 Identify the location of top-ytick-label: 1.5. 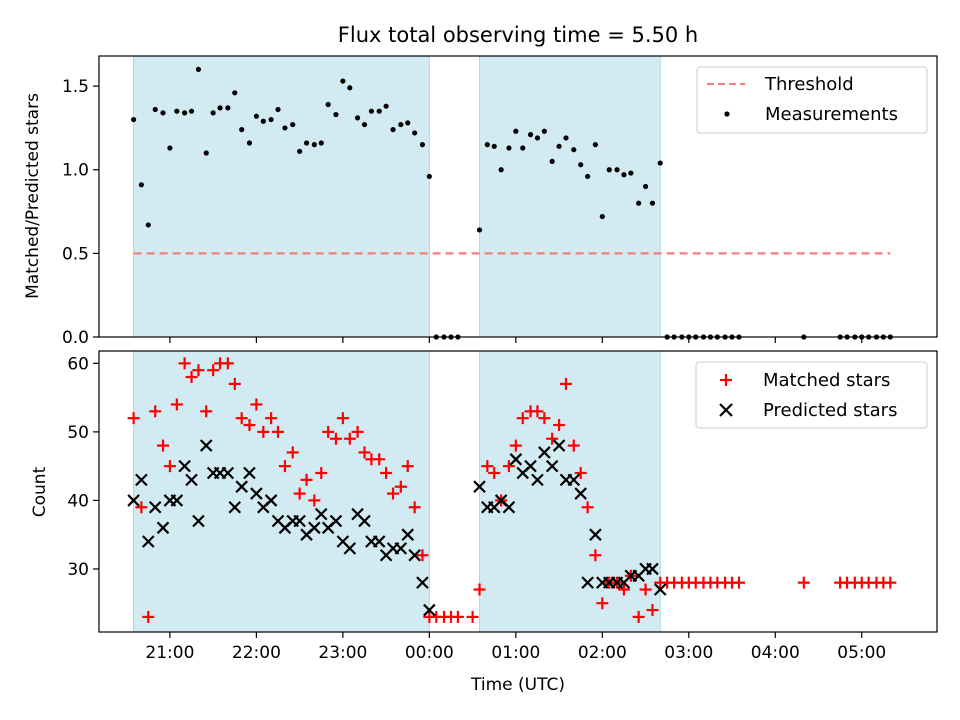
(75, 87).